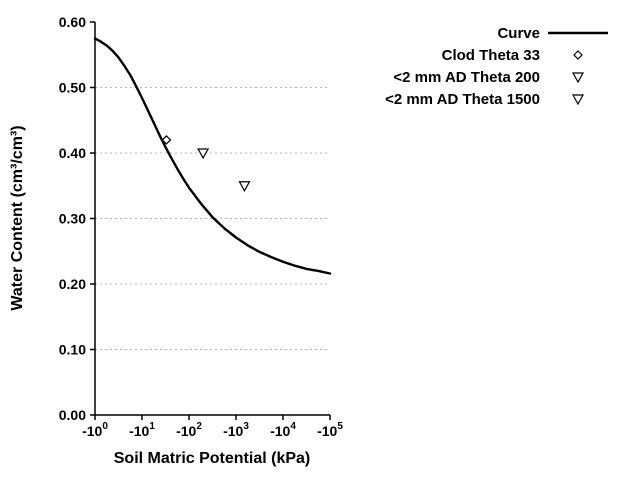  I want to click on y-axis-title: Water Content (cm³/cm³), so click(17, 218).